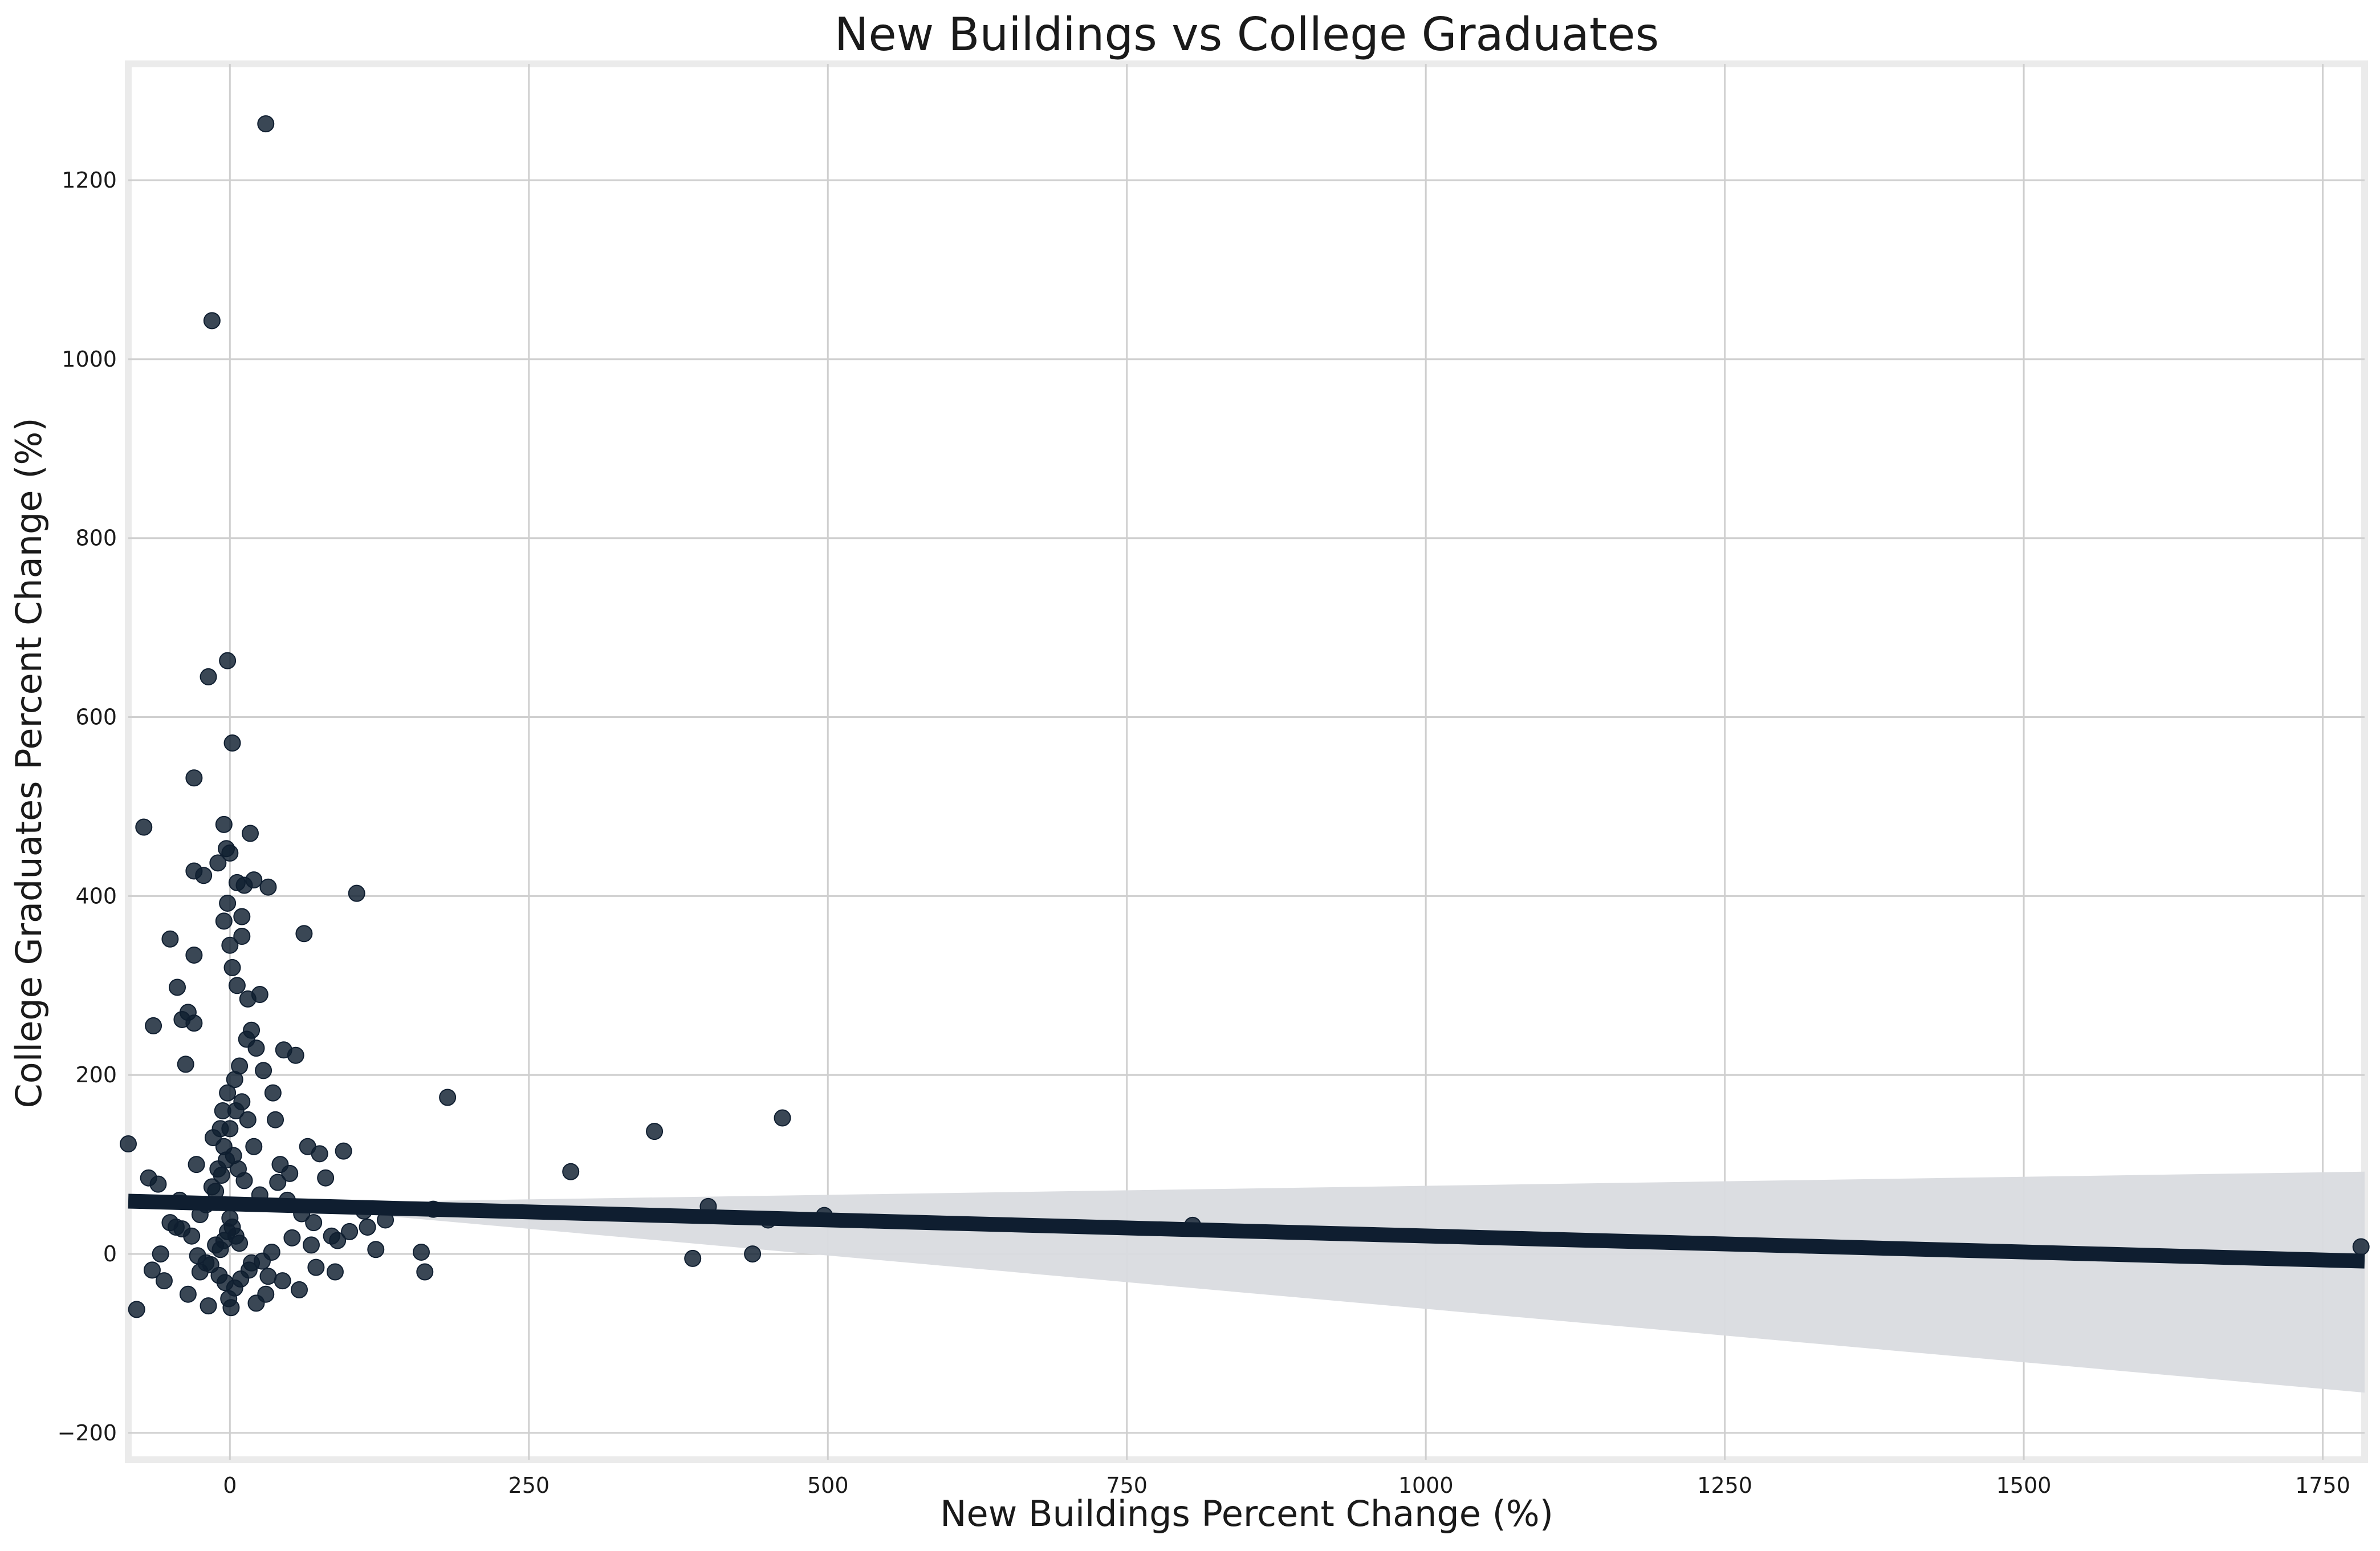 Image resolution: width=2380 pixels, height=1551 pixels. What do you see at coordinates (828, 1485) in the screenshot?
I see `x-tick-label: 500` at bounding box center [828, 1485].